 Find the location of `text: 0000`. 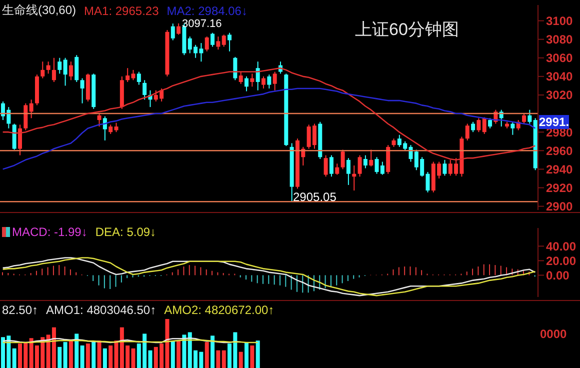

text: 0000 is located at coordinates (553, 334).